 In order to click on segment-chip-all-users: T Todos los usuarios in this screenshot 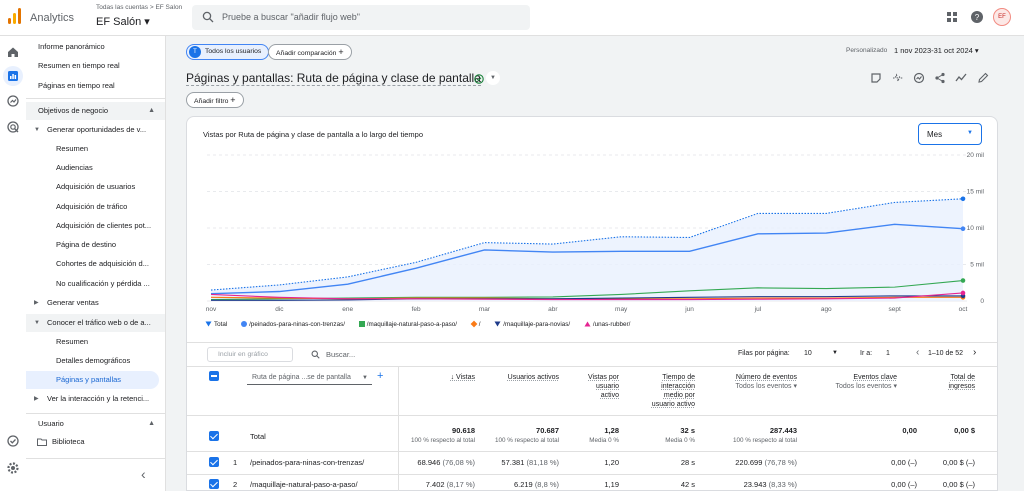, I will do `click(228, 52)`.